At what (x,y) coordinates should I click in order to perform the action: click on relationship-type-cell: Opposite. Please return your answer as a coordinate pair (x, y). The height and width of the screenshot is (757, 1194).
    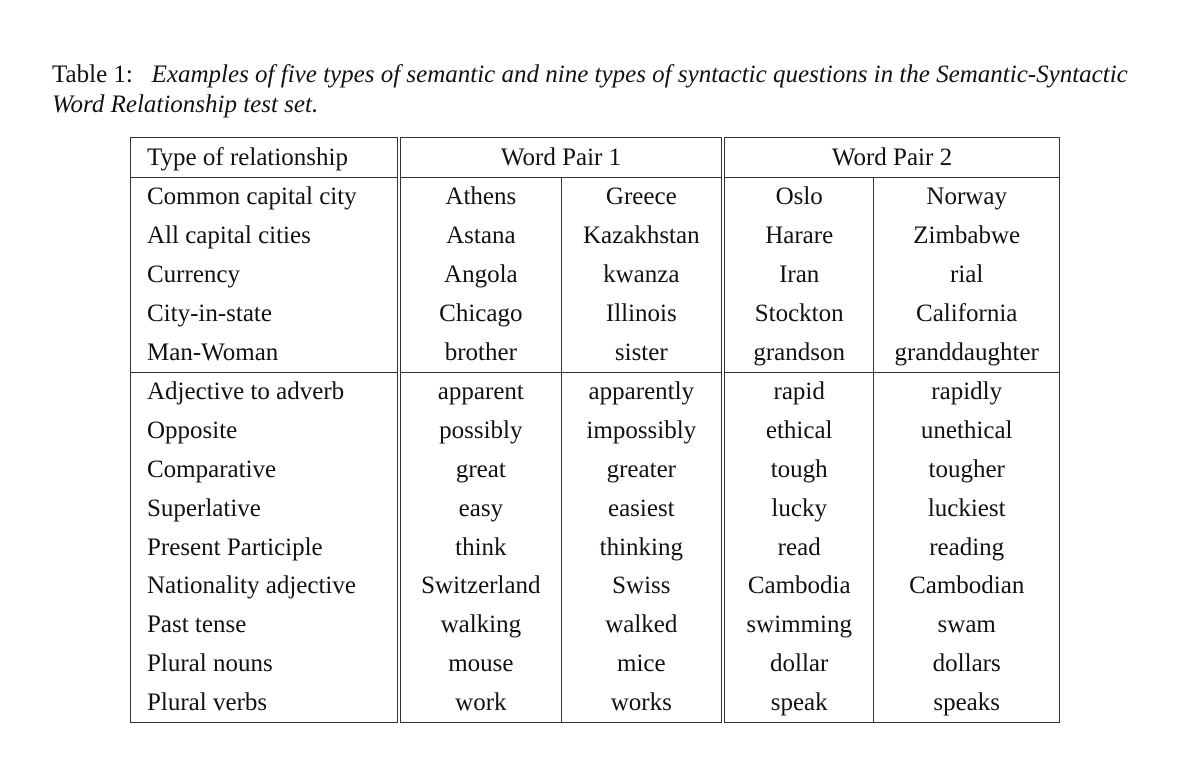
    Looking at the image, I should click on (266, 431).